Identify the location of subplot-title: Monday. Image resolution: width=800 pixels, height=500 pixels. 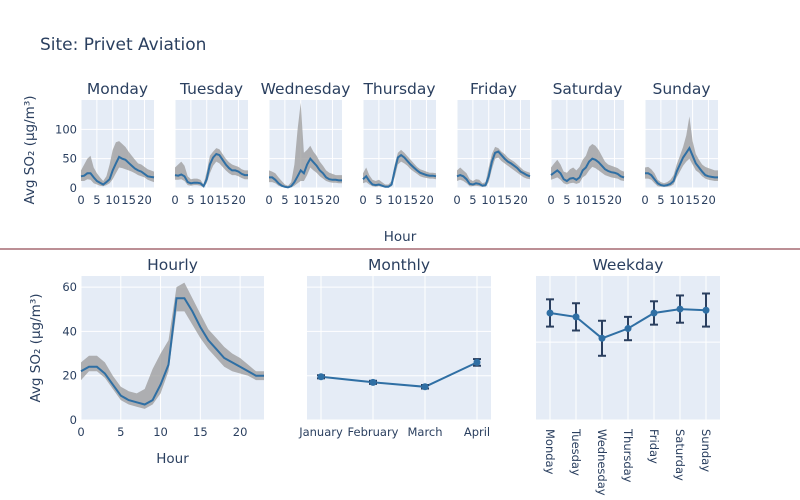
(117, 89).